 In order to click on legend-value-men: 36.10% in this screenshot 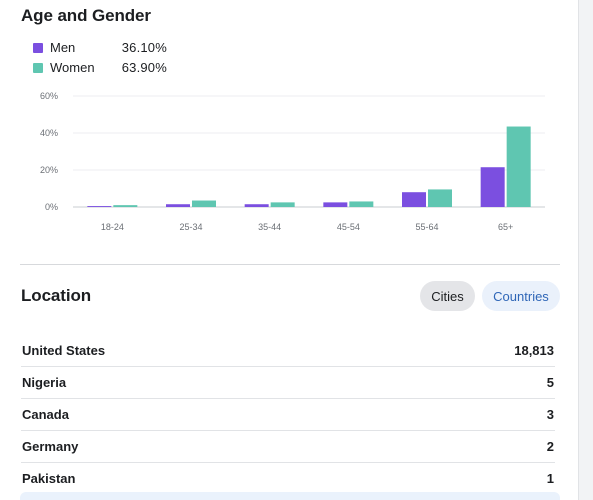, I will do `click(144, 47)`.